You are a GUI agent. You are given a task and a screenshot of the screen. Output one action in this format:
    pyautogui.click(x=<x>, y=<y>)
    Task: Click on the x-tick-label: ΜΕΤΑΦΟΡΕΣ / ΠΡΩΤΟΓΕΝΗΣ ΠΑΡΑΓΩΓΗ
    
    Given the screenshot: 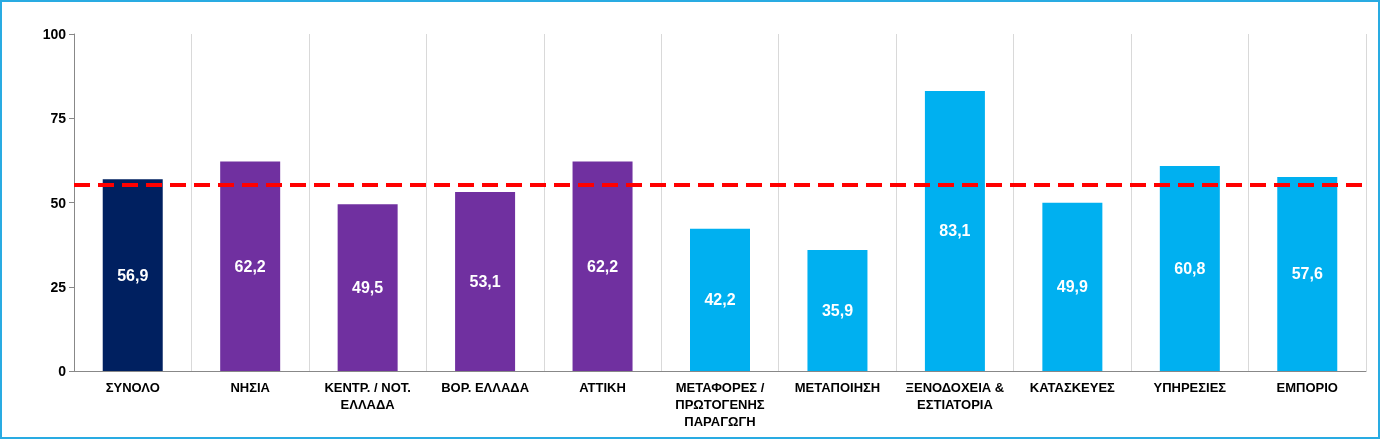 What is the action you would take?
    pyautogui.click(x=720, y=404)
    